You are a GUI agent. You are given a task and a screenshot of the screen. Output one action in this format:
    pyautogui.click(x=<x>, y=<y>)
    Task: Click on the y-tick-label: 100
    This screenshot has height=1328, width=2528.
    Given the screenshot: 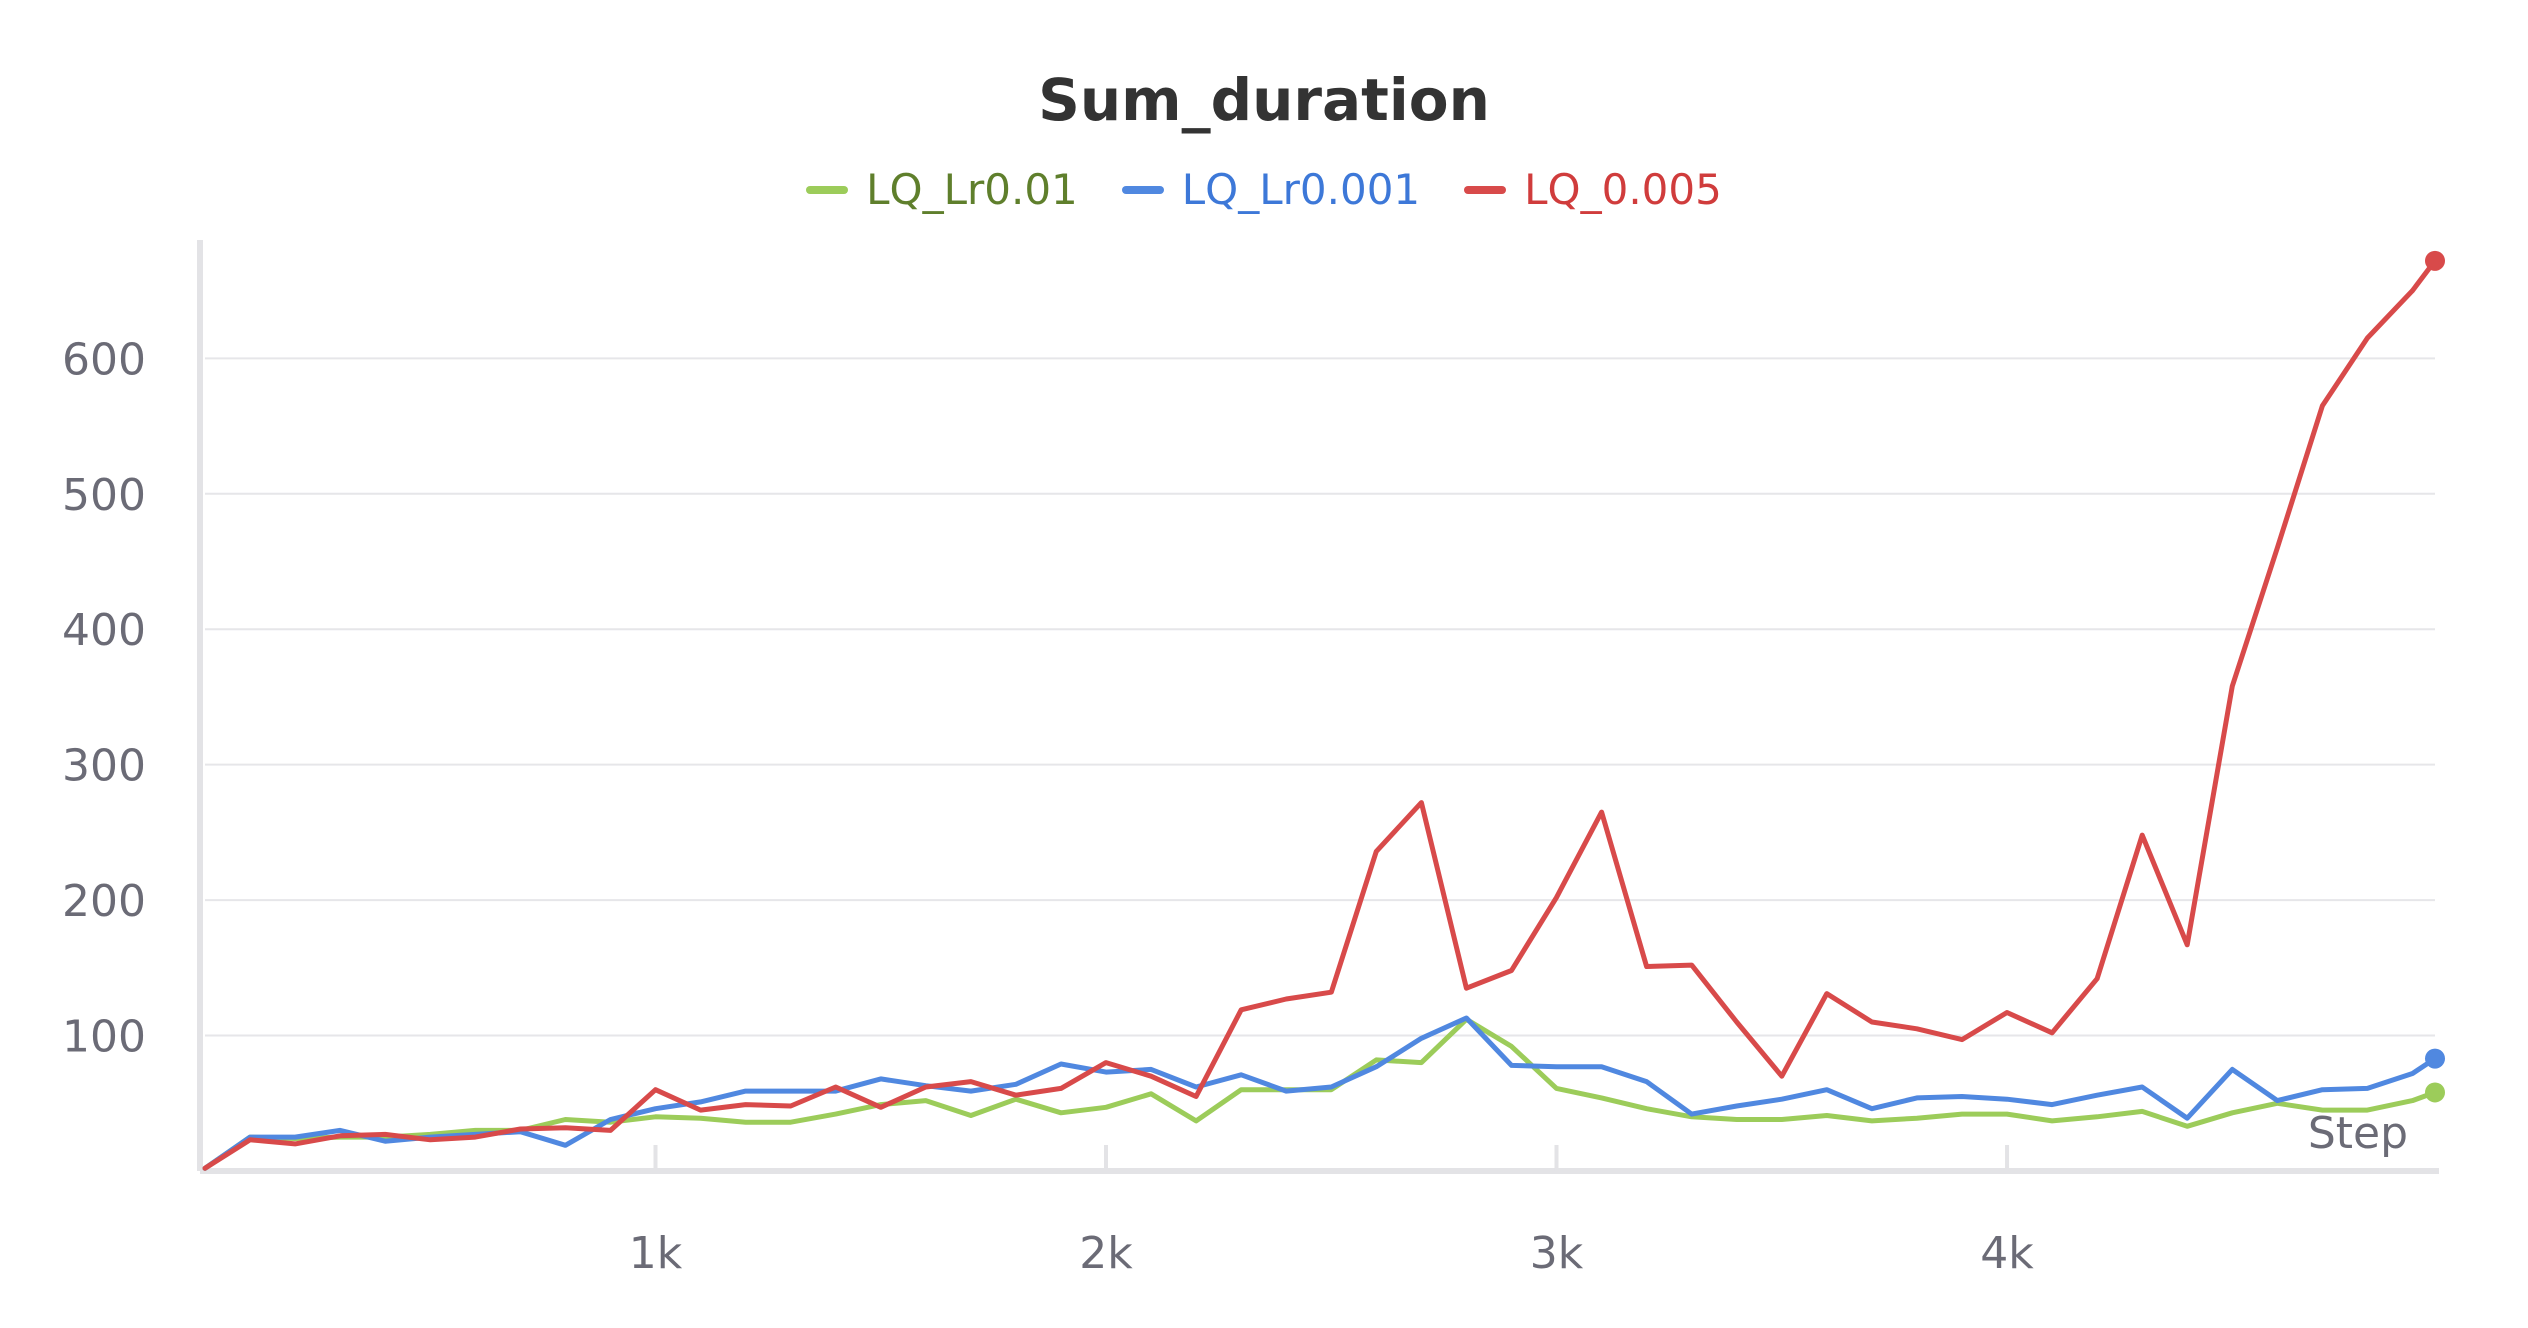 What is the action you would take?
    pyautogui.click(x=104, y=1037)
    